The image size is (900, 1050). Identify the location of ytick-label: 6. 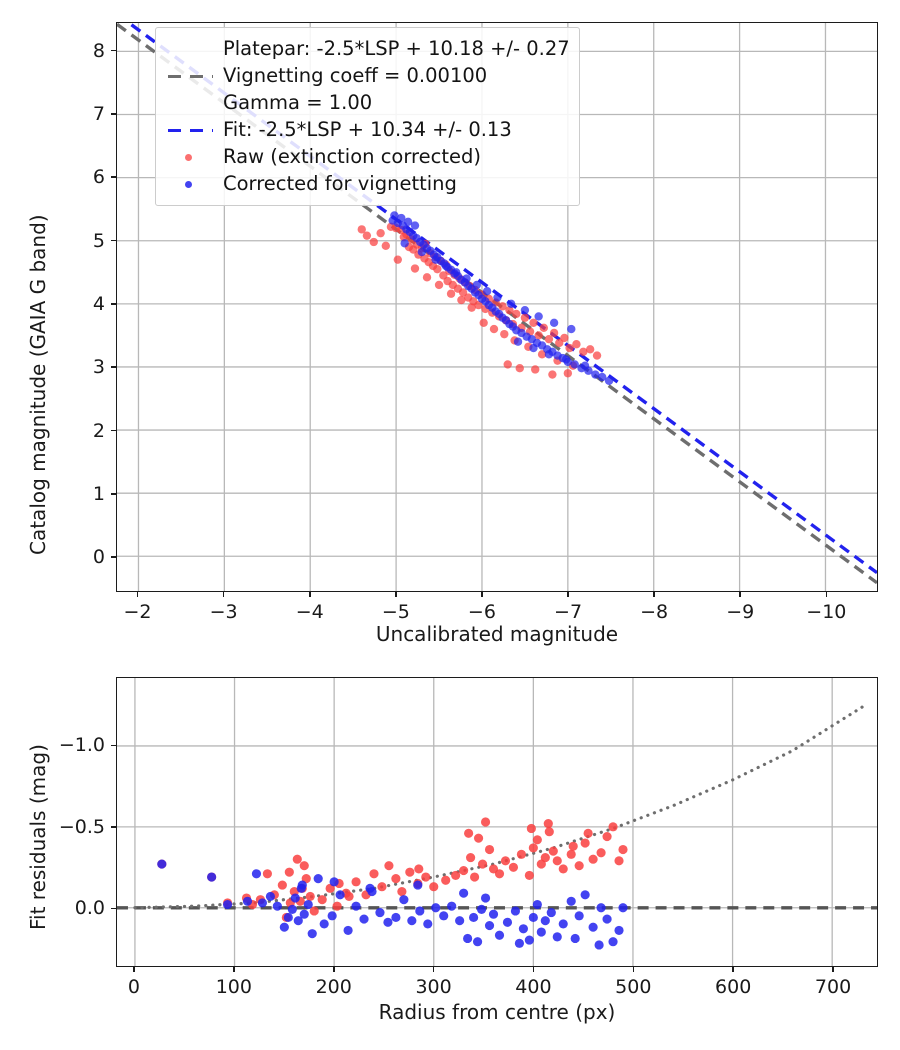
(98, 177).